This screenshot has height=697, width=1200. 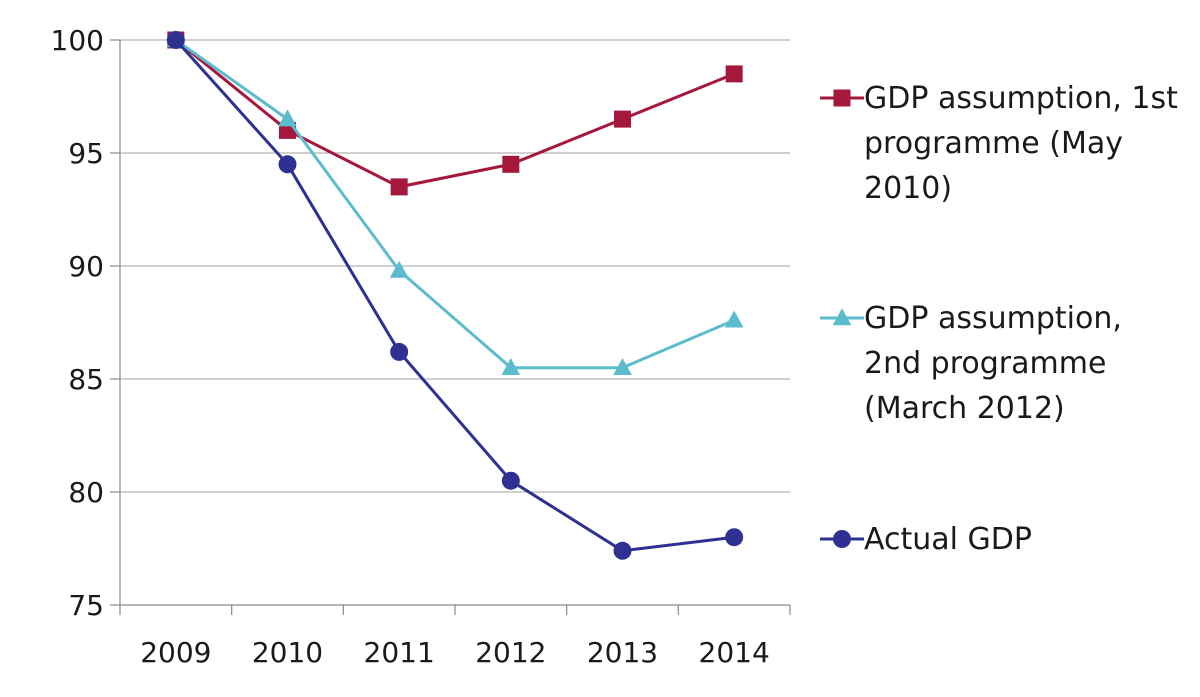 What do you see at coordinates (734, 652) in the screenshot?
I see `x-tick-label: 2014` at bounding box center [734, 652].